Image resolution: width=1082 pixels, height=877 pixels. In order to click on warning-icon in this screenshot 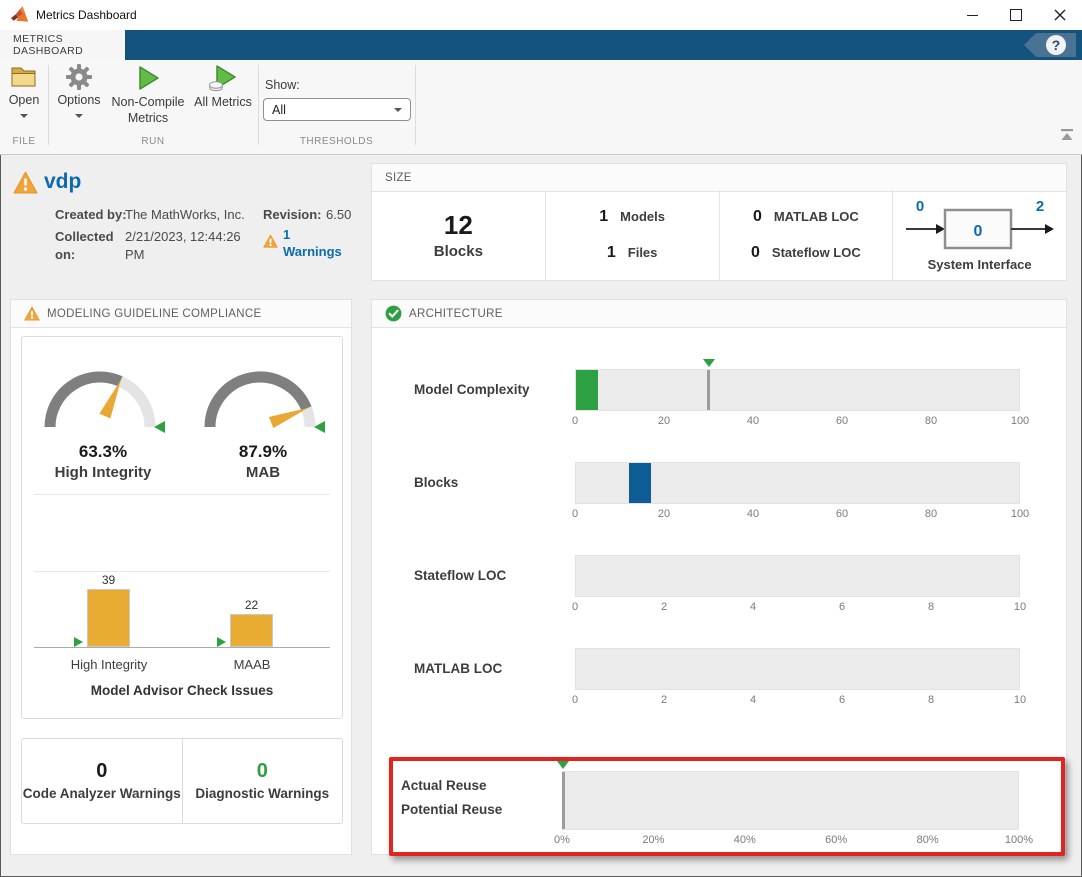, I will do `click(32, 313)`.